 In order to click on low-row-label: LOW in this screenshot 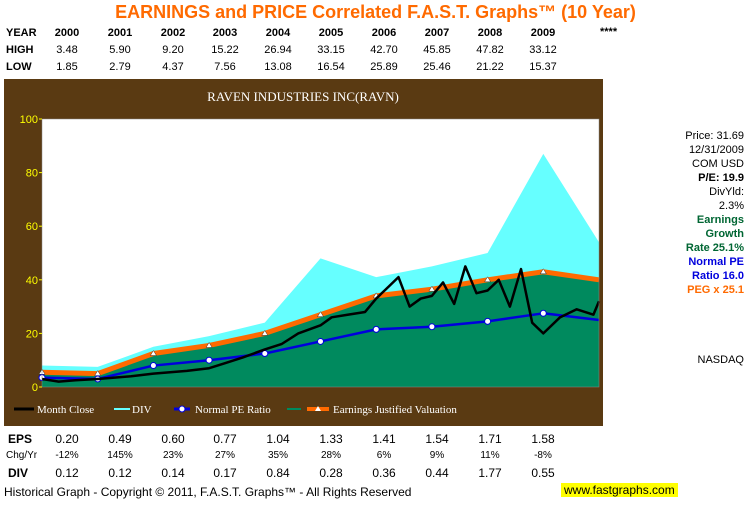, I will do `click(19, 67)`.